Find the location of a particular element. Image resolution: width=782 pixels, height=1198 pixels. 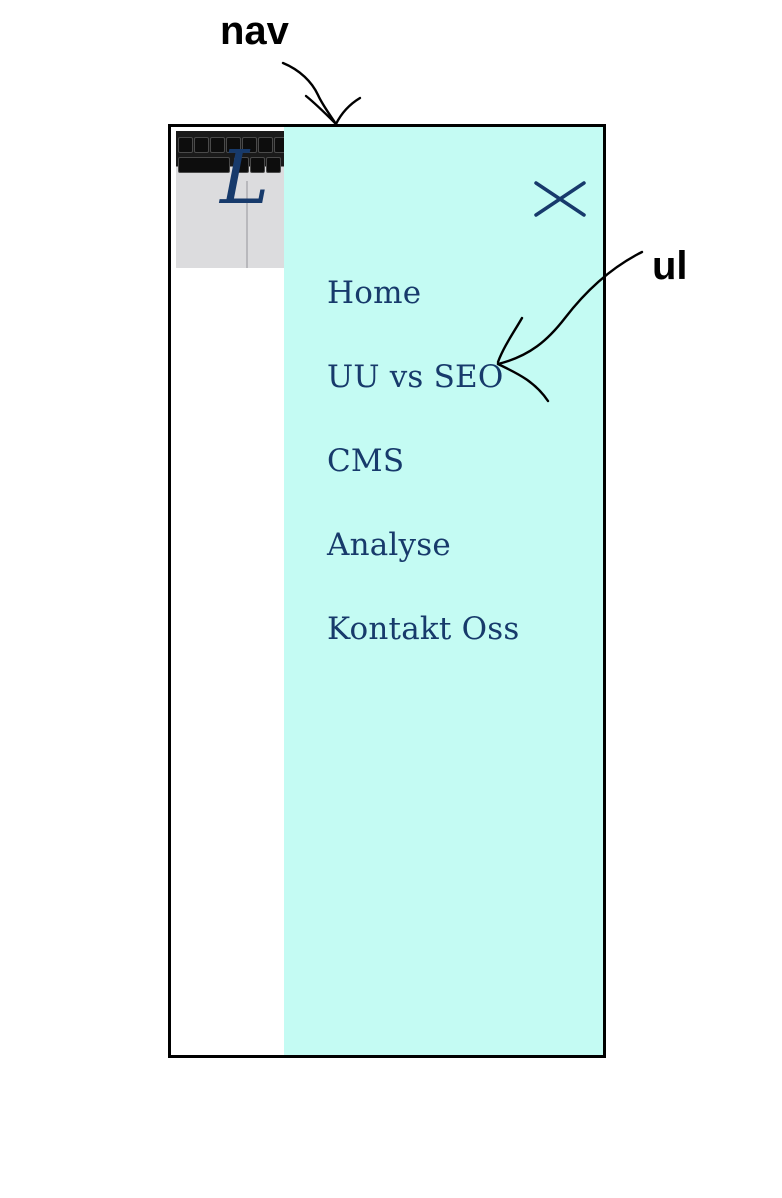

ul-arrowhead-top-icon is located at coordinates (510, 340).